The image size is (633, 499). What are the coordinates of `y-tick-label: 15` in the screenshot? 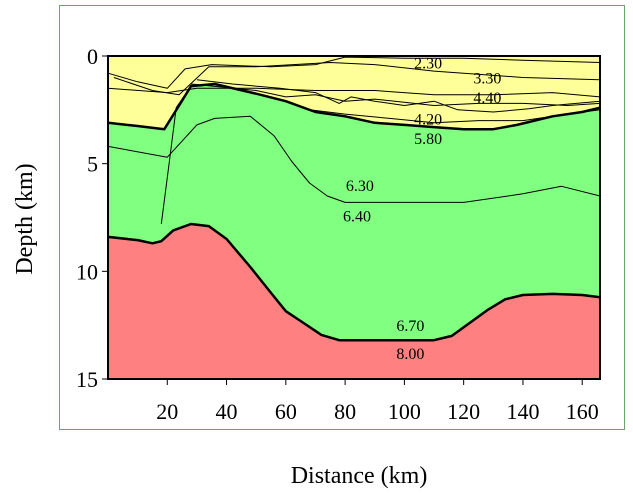 It's located at (87, 379).